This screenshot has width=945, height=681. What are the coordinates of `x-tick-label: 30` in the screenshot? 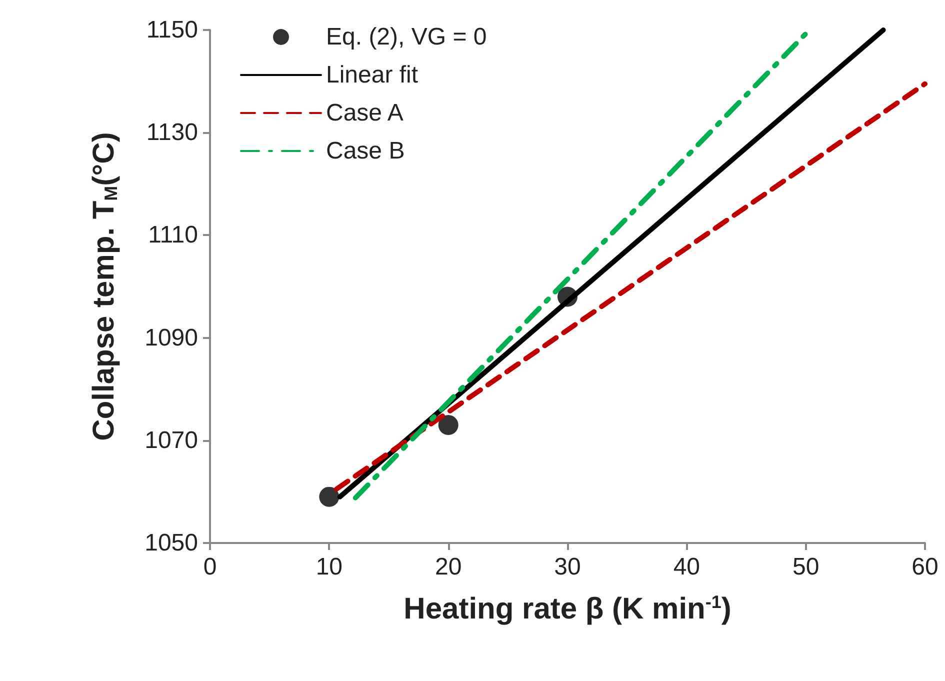 It's located at (567, 567).